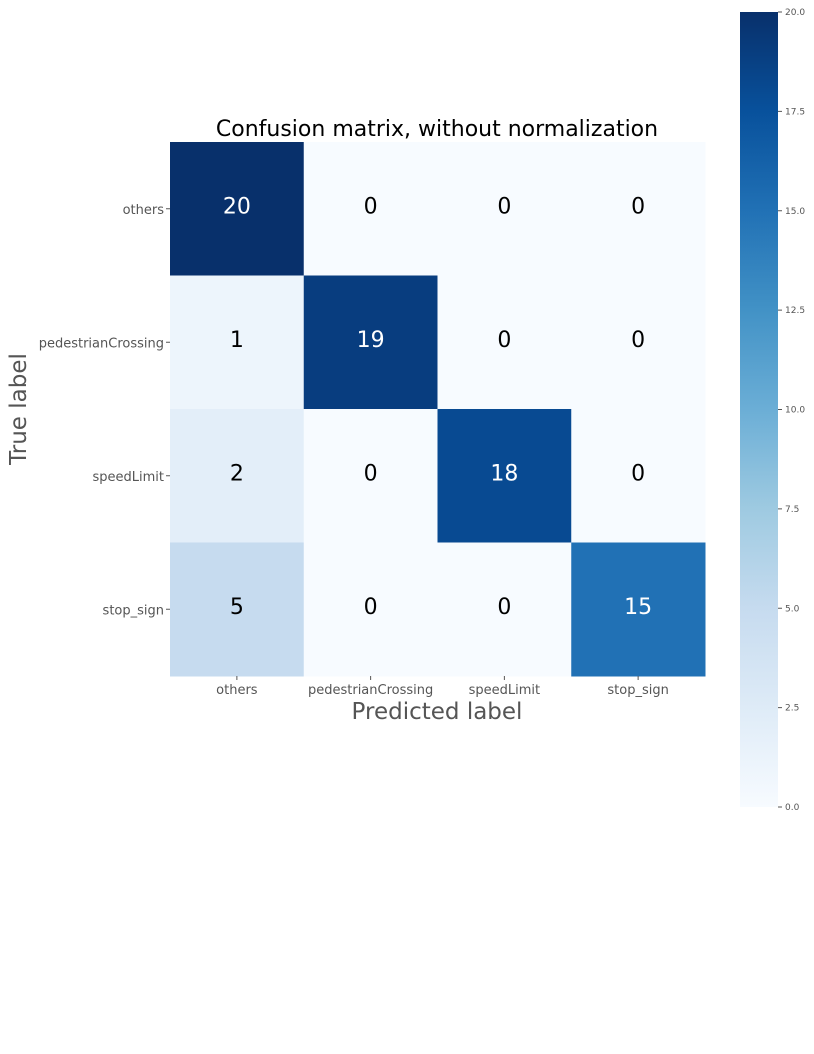 The width and height of the screenshot is (814, 1054). What do you see at coordinates (129, 477) in the screenshot?
I see `y-tick-label: speedLimit` at bounding box center [129, 477].